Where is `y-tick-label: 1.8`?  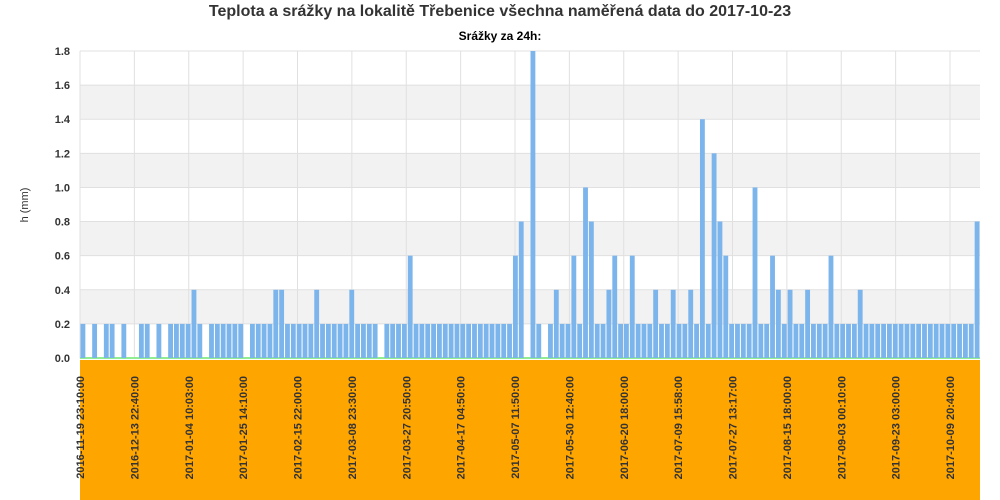 y-tick-label: 1.8 is located at coordinates (62, 52).